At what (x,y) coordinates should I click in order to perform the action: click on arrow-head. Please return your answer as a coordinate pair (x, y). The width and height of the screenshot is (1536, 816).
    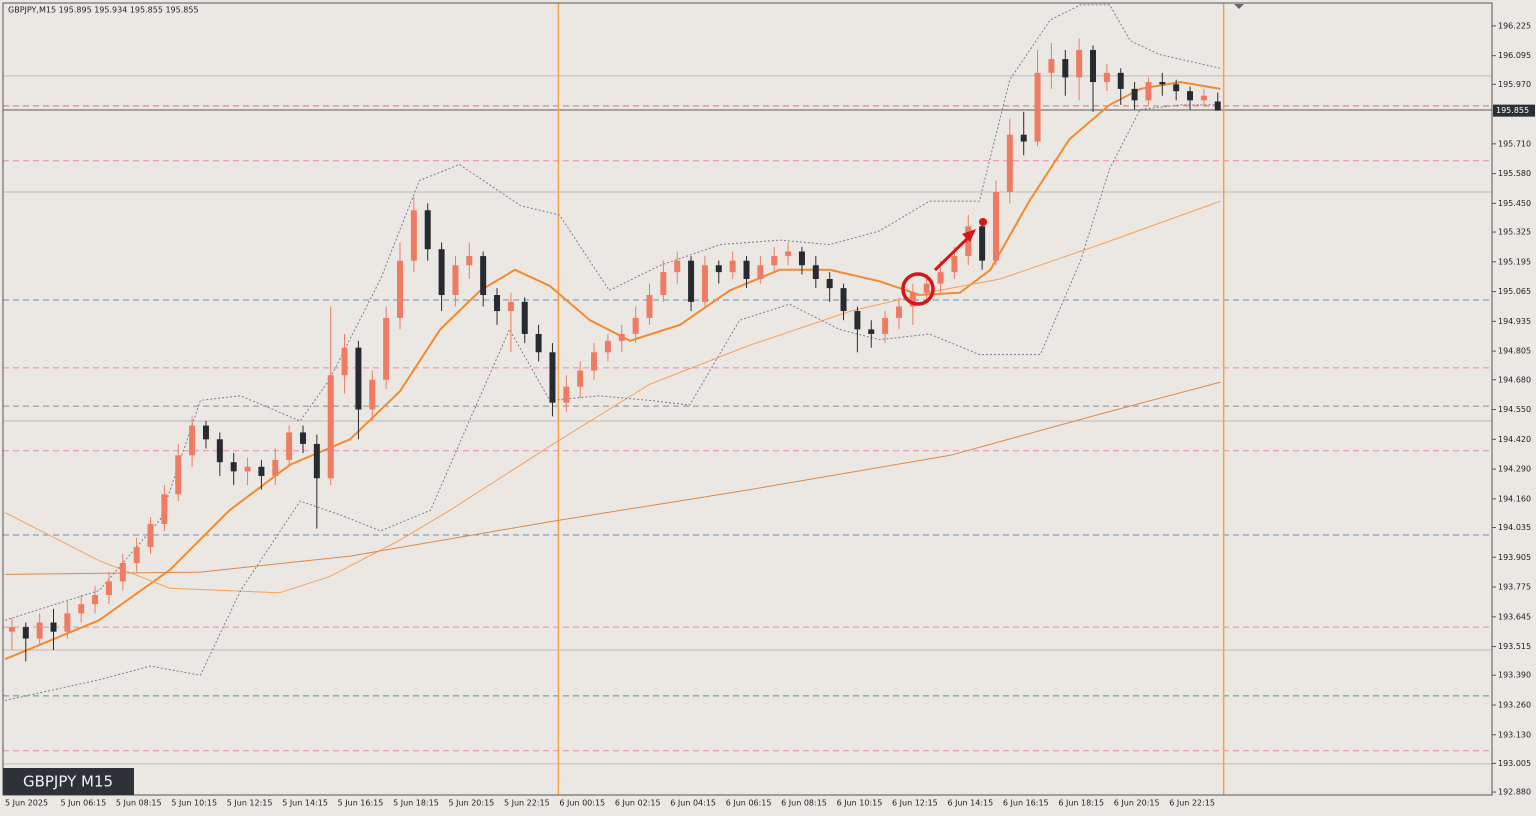
    Looking at the image, I should click on (969, 235).